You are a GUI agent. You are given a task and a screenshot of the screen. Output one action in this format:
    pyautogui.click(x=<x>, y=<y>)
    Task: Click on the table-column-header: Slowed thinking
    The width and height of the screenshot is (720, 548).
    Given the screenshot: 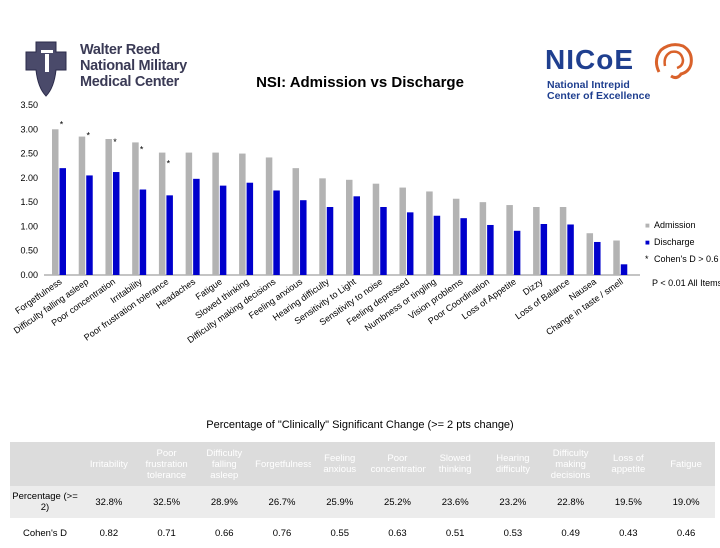 What is the action you would take?
    pyautogui.click(x=455, y=464)
    